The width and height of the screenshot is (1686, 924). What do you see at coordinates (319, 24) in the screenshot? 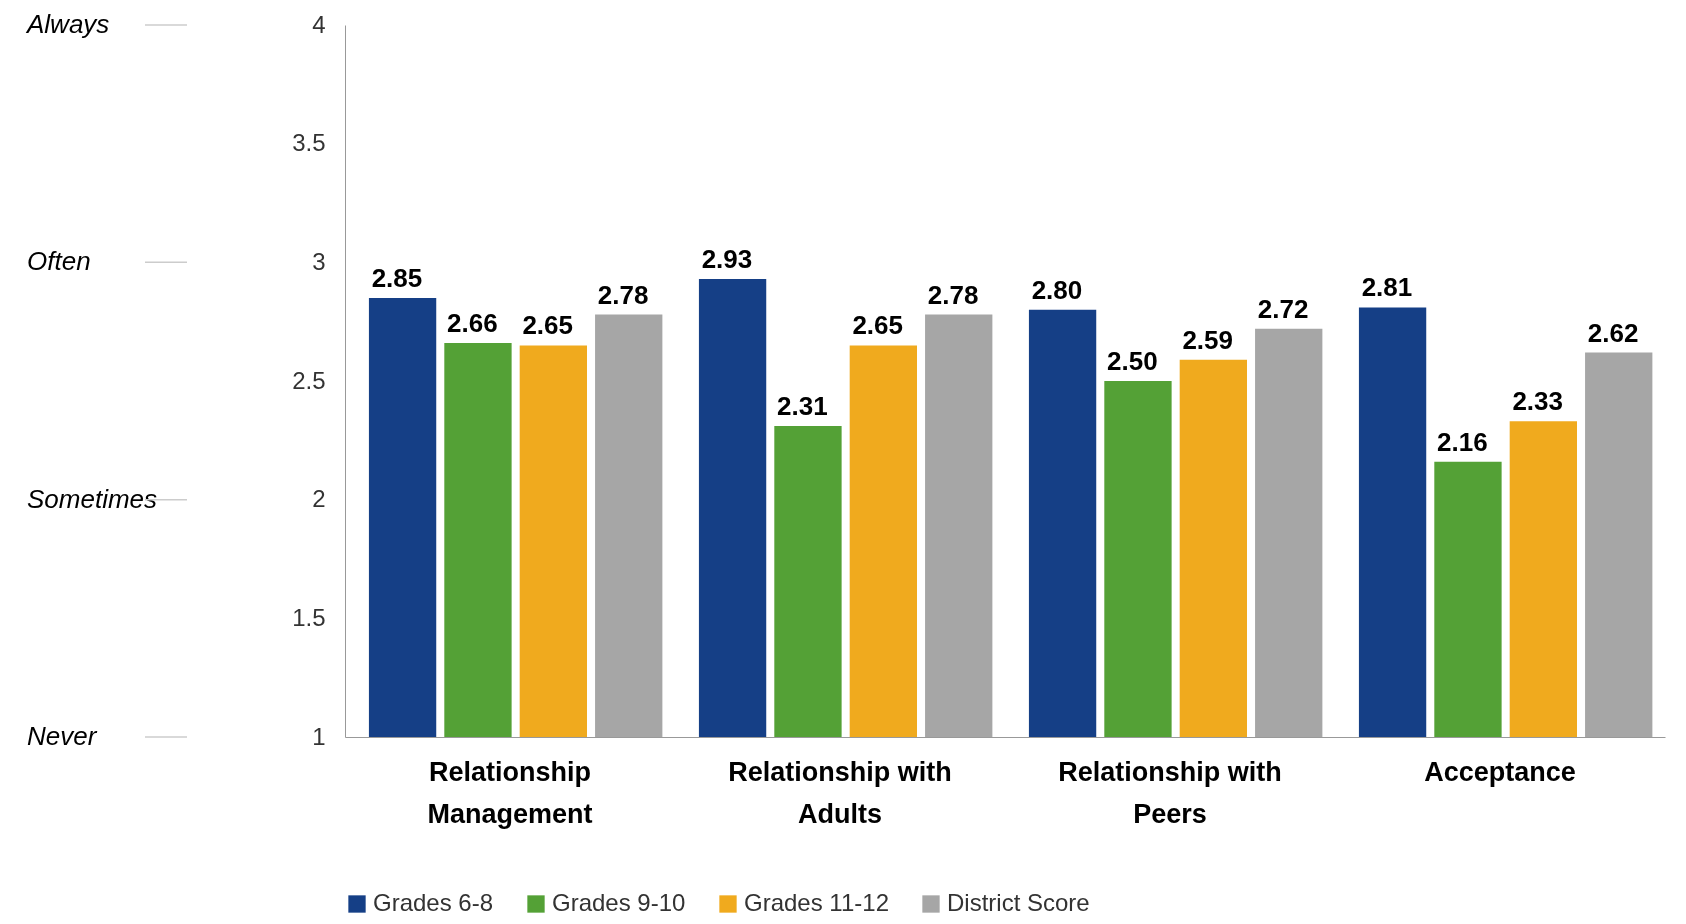
I see `y-tick-label: 4` at bounding box center [319, 24].